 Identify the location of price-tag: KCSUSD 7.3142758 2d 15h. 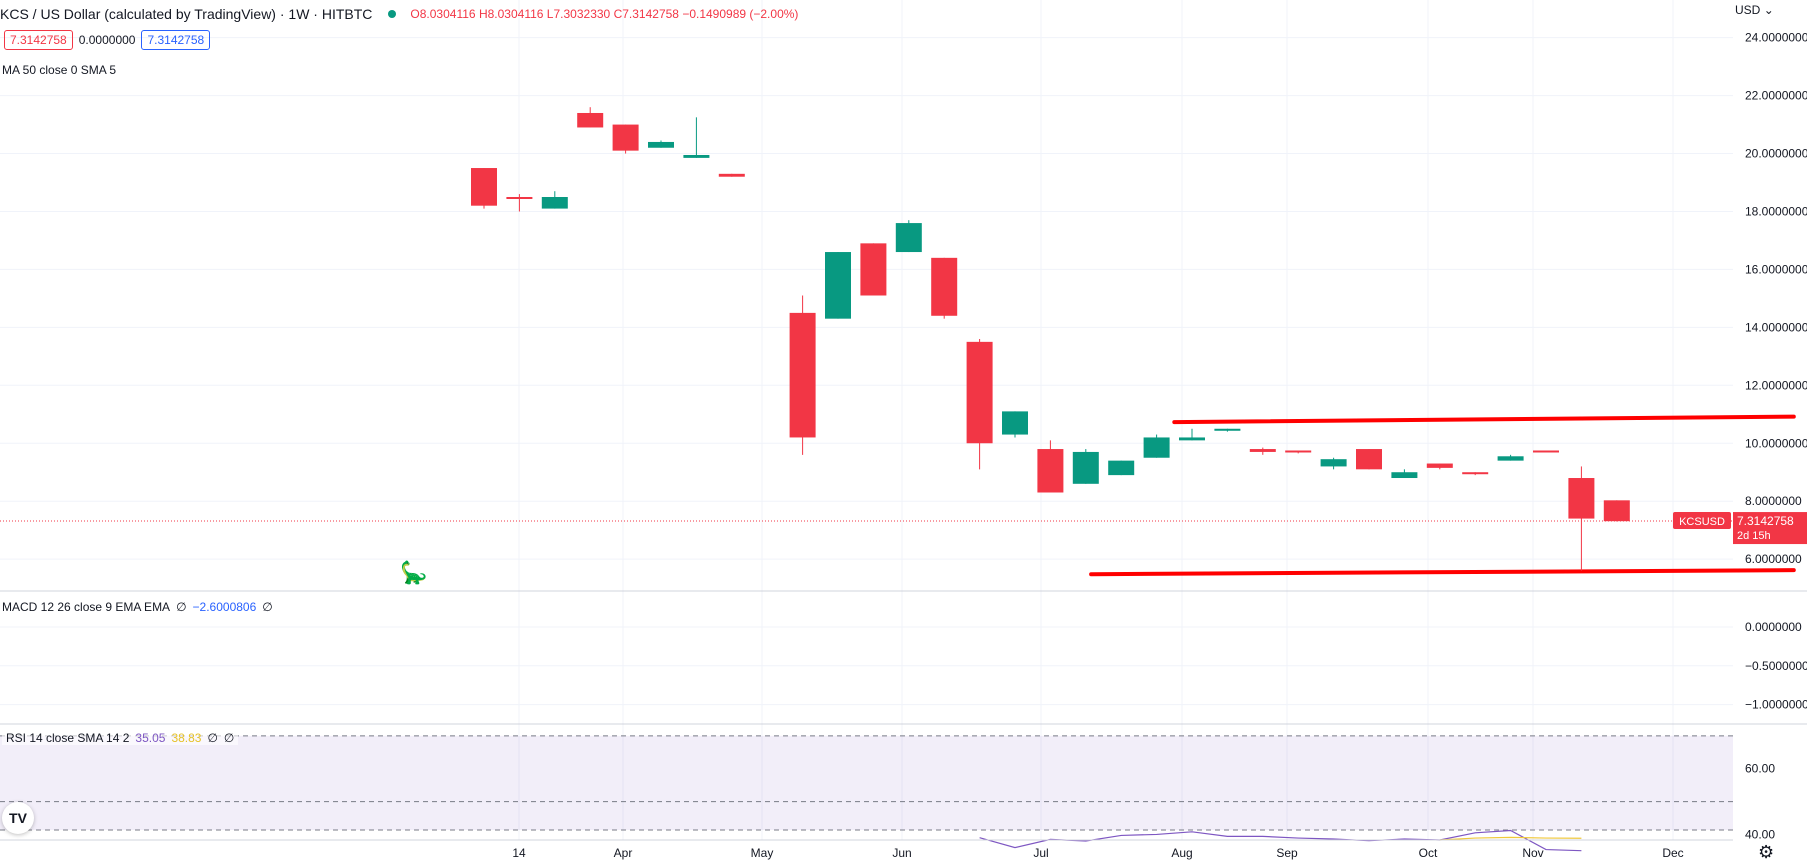
(1740, 528).